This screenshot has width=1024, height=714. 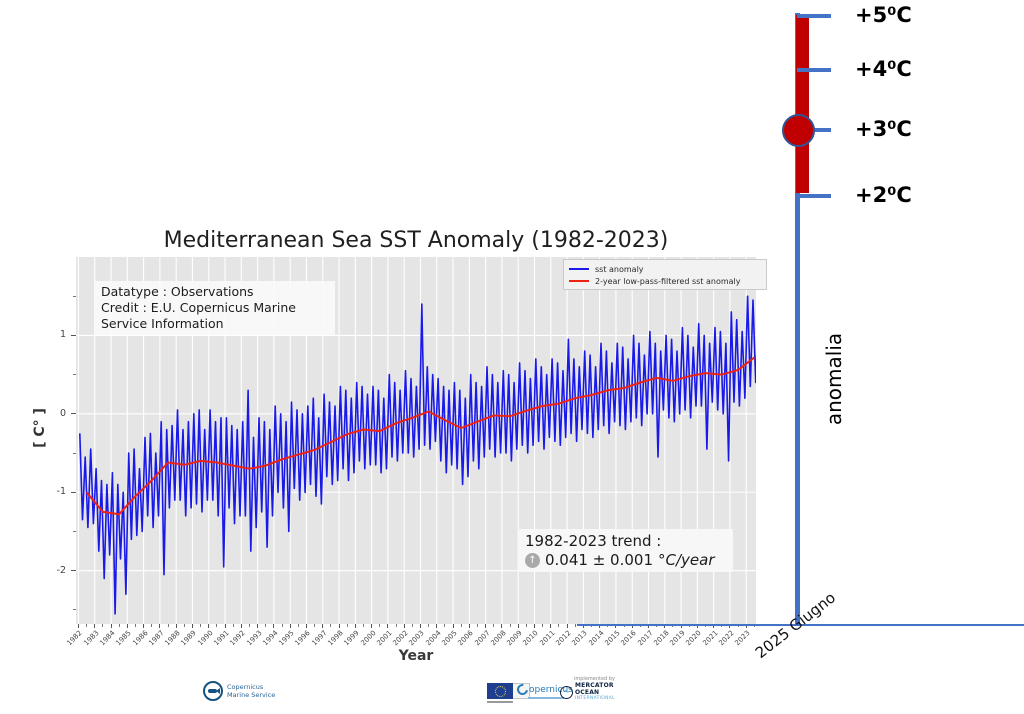 I want to click on copernicus-tagline-bar, so click(x=546, y=698).